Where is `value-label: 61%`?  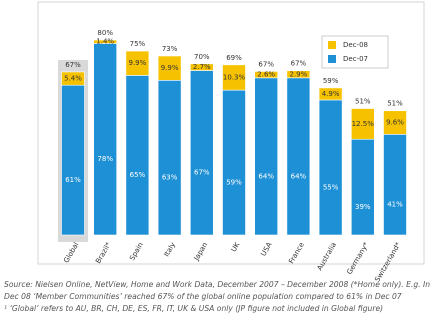
value-label: 61% is located at coordinates (73, 180).